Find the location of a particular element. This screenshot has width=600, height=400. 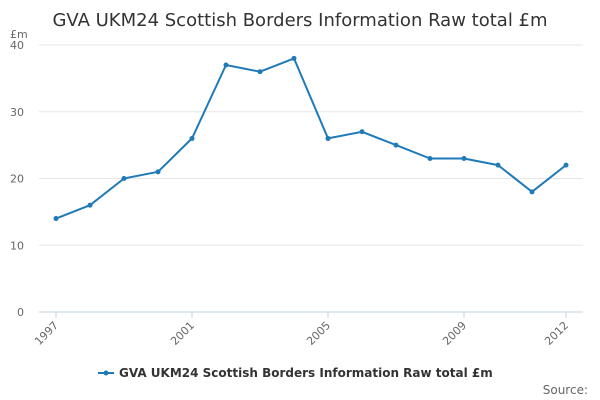

x-tick-label: 1997 is located at coordinates (46, 333).